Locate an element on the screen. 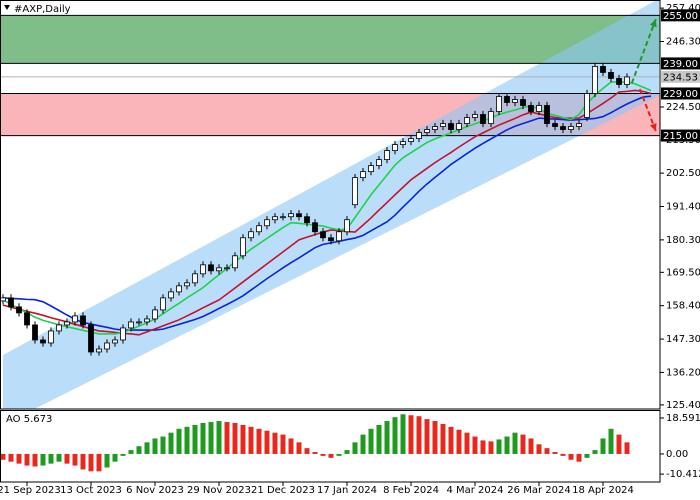 The image size is (700, 500). y-tick-label: 147.30 is located at coordinates (683, 339).